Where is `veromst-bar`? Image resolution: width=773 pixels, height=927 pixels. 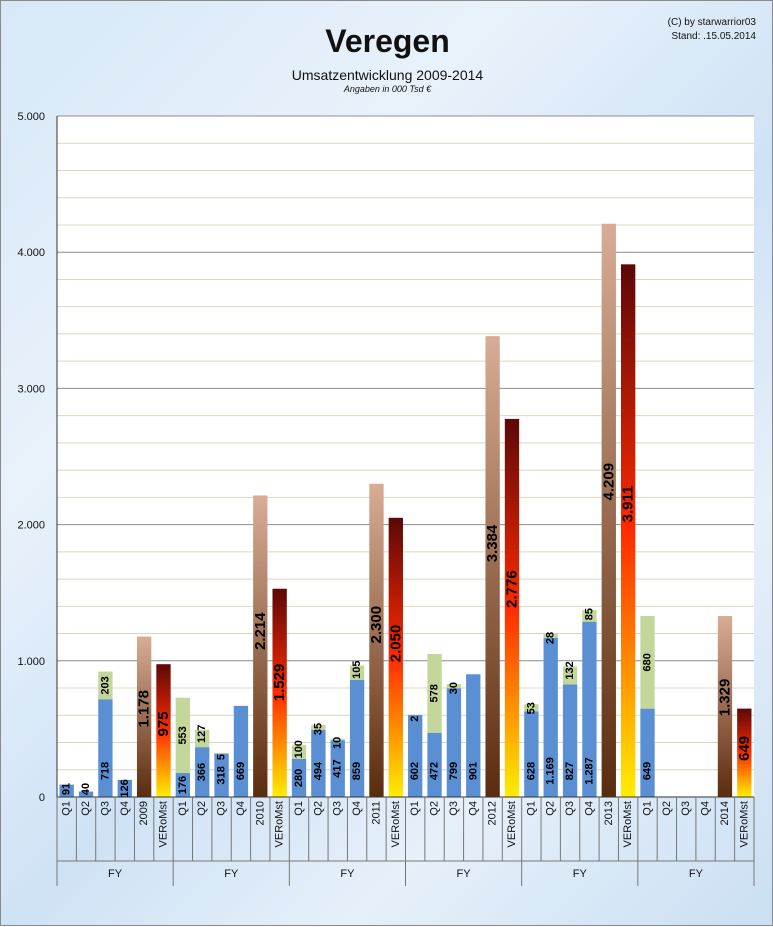 veromst-bar is located at coordinates (628, 530).